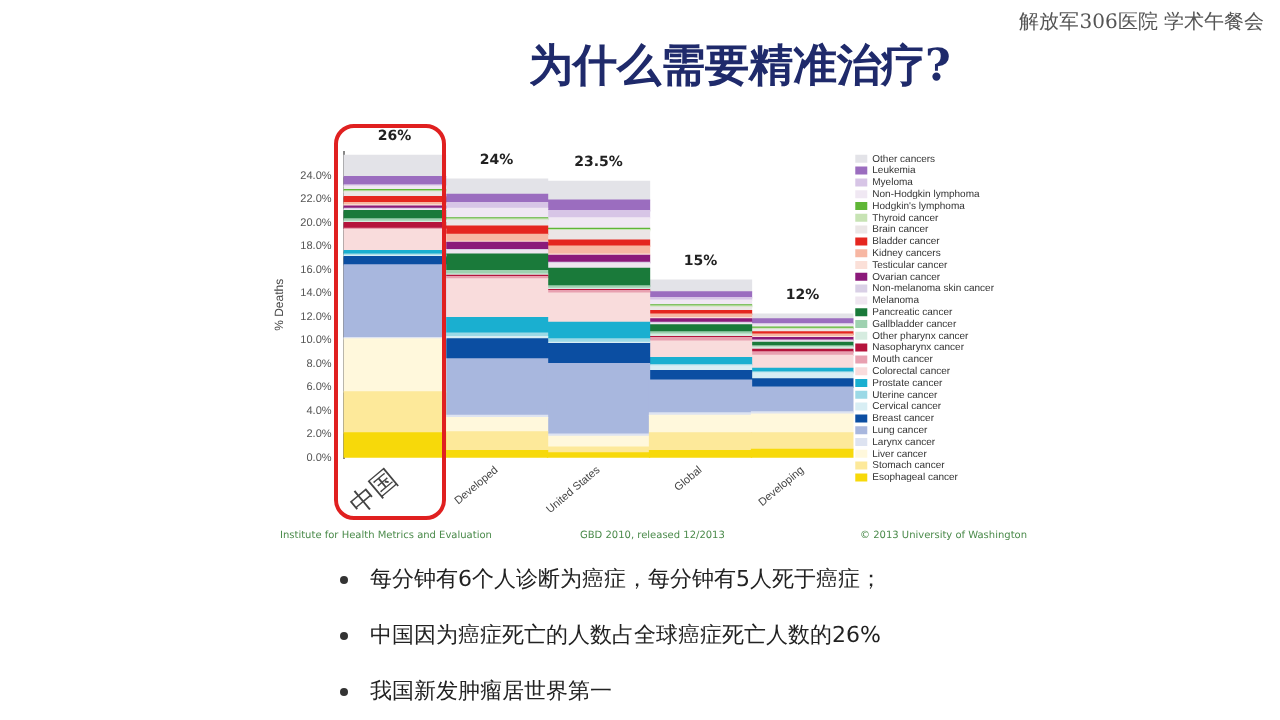 Image resolution: width=1280 pixels, height=720 pixels. I want to click on chart-title: 为什么需要精准治疗?, so click(740, 67).